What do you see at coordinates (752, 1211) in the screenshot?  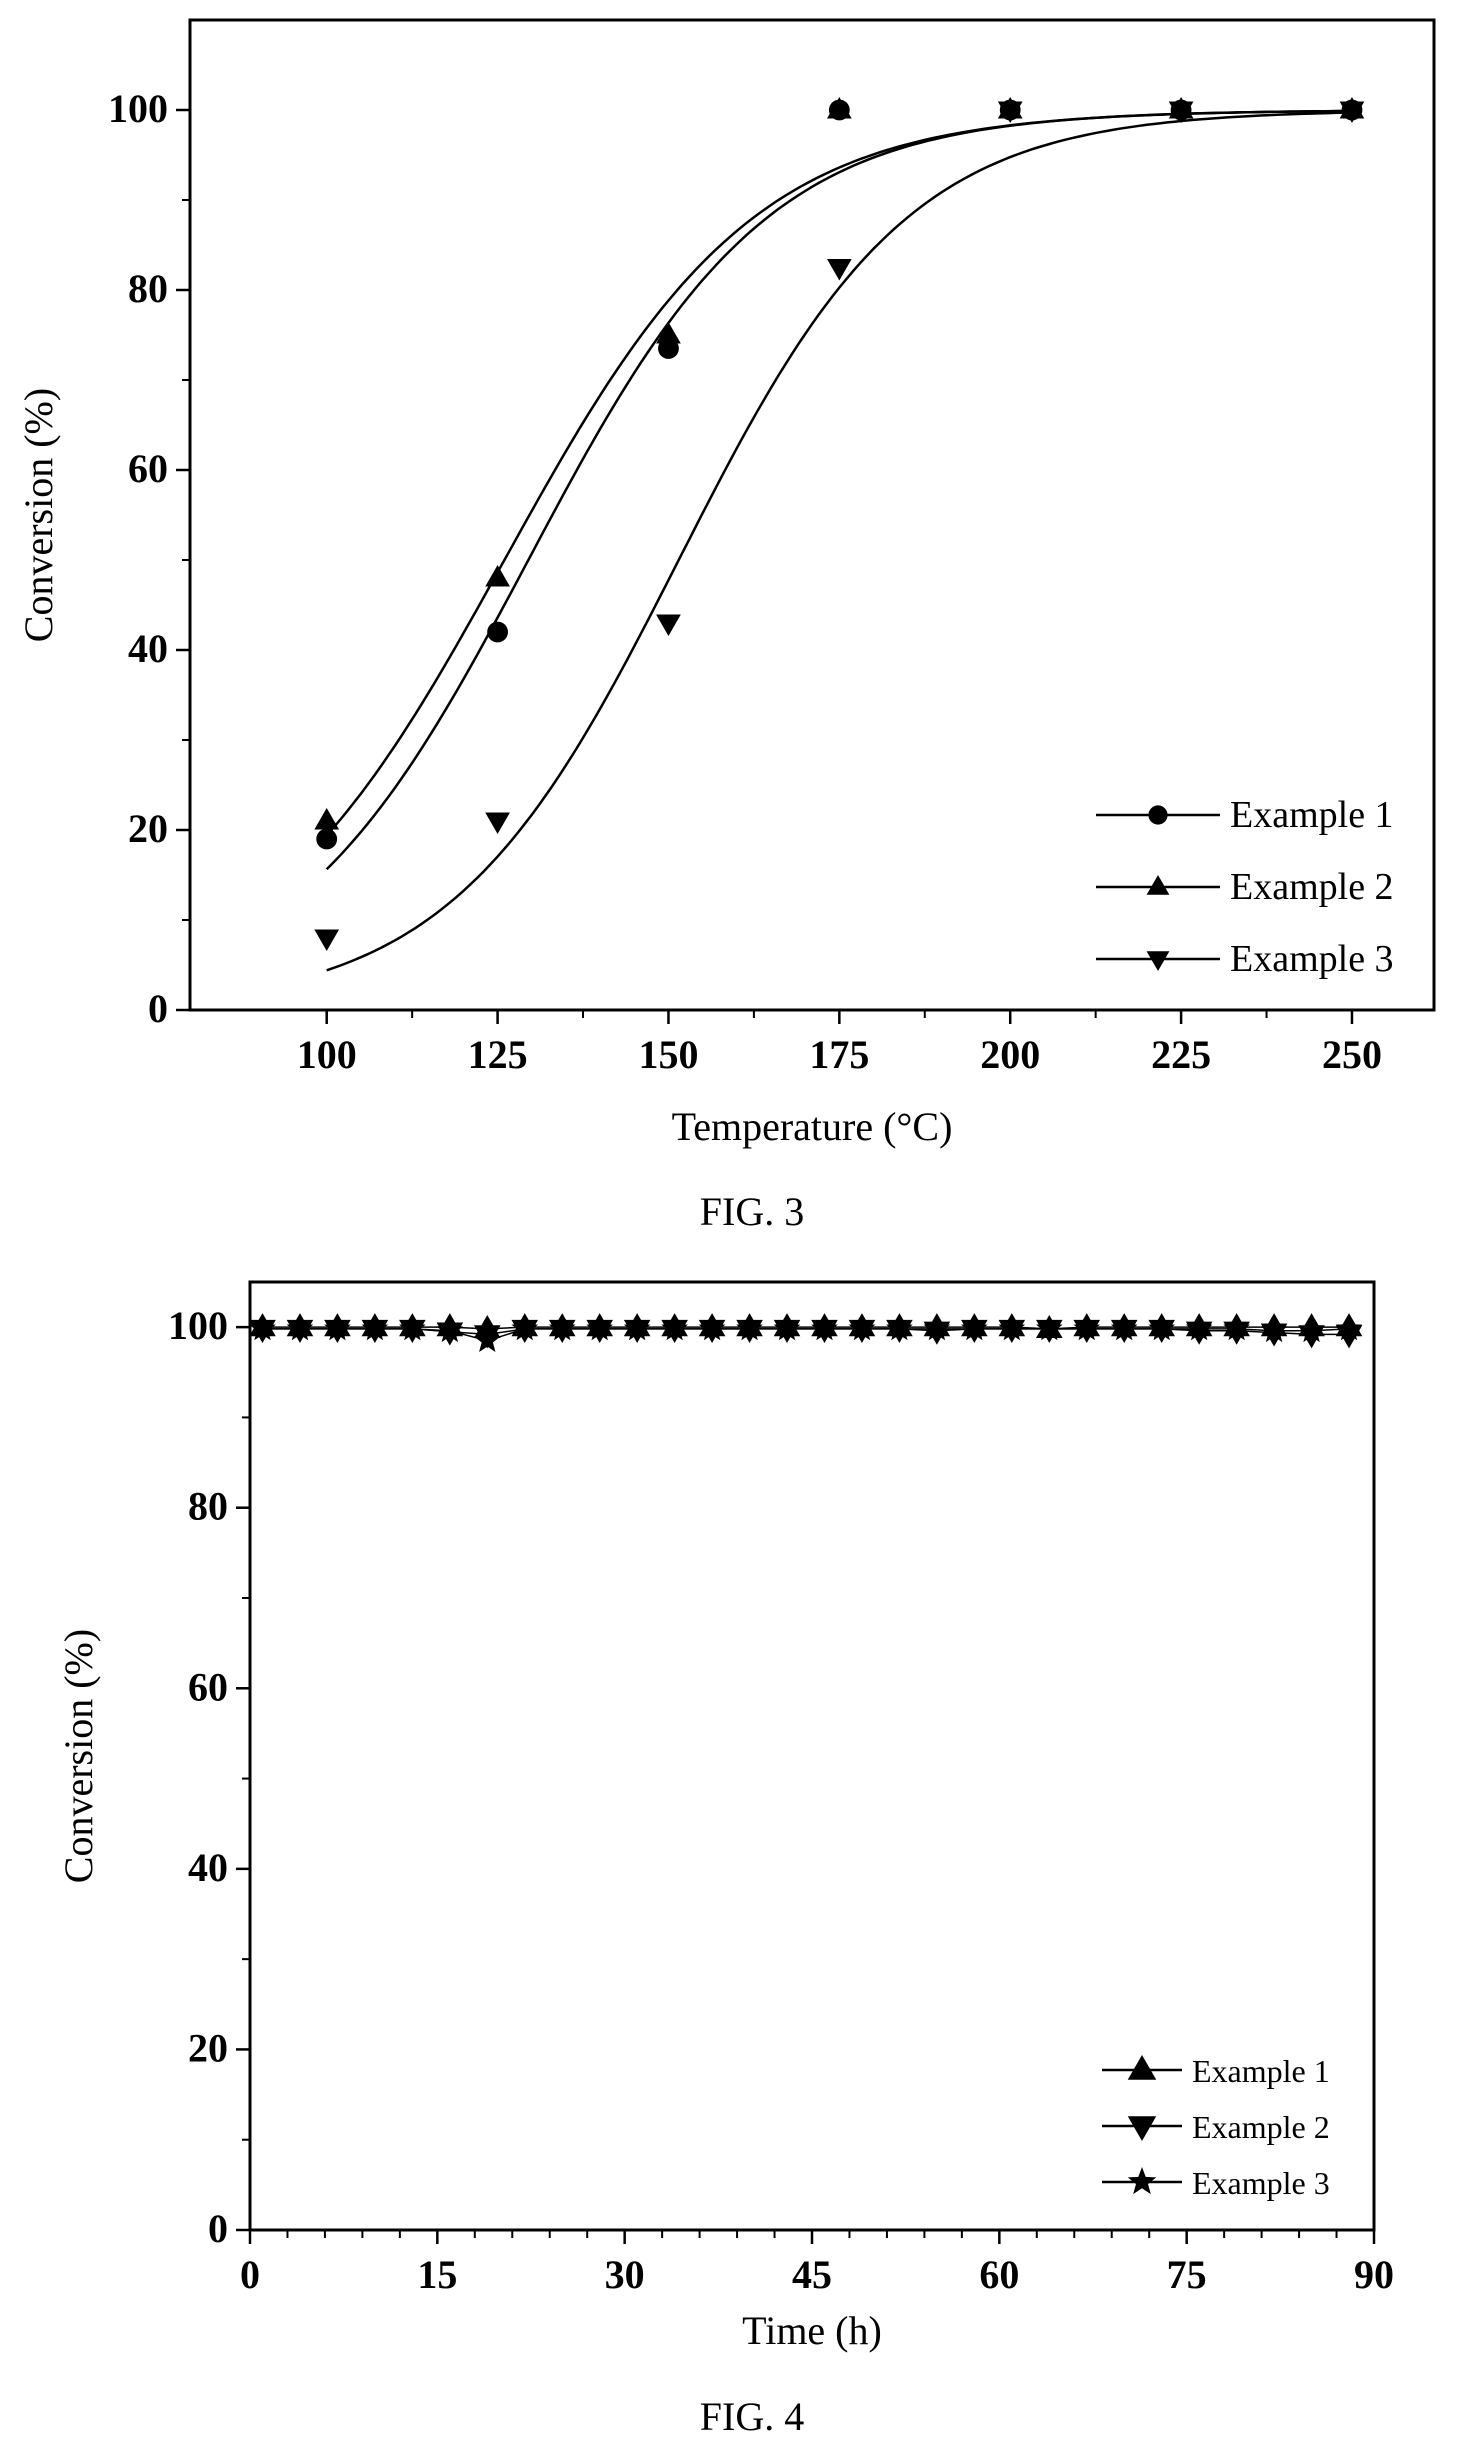 I see `figure-caption: FIG. 3` at bounding box center [752, 1211].